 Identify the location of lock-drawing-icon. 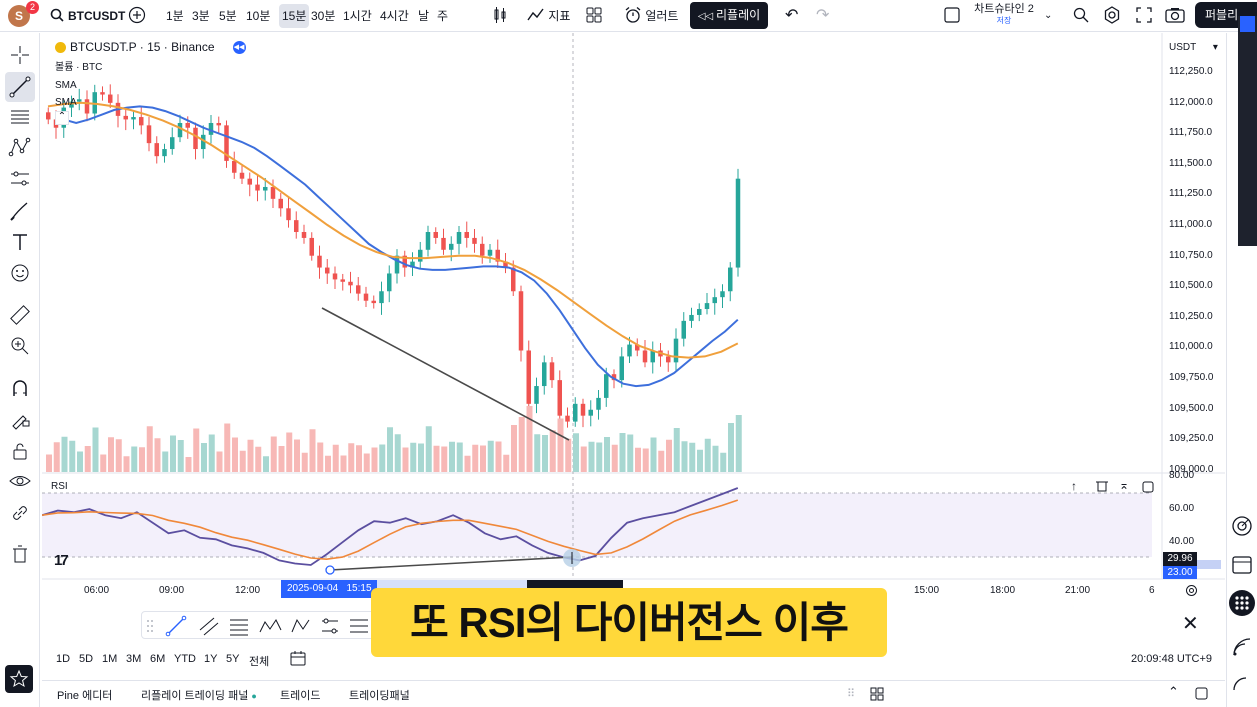
(20, 419).